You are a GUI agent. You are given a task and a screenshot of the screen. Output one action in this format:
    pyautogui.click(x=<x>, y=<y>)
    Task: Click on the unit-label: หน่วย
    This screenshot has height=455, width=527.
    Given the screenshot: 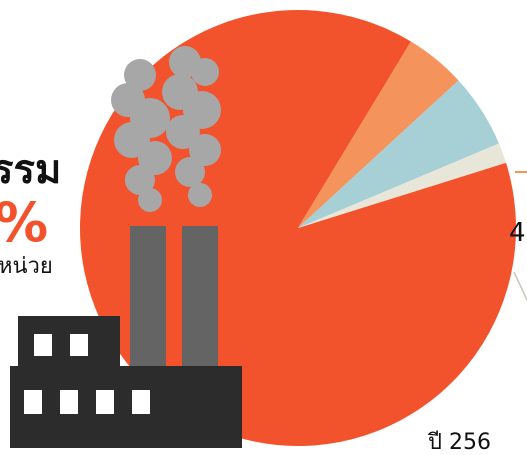 What is the action you would take?
    pyautogui.click(x=26, y=266)
    